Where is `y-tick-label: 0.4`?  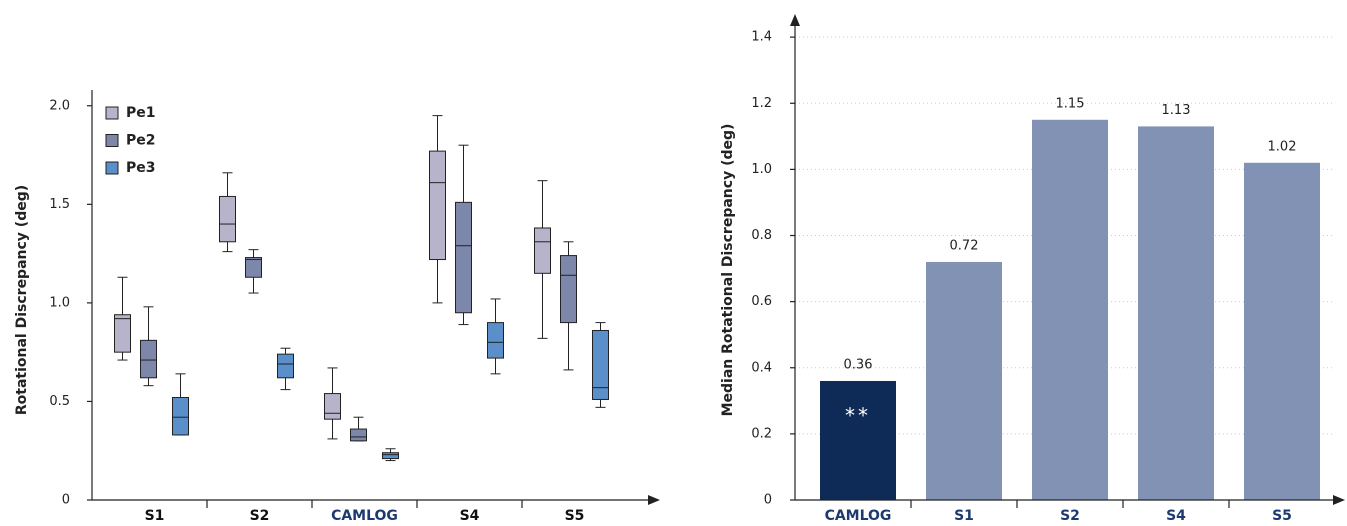 y-tick-label: 0.4 is located at coordinates (761, 367).